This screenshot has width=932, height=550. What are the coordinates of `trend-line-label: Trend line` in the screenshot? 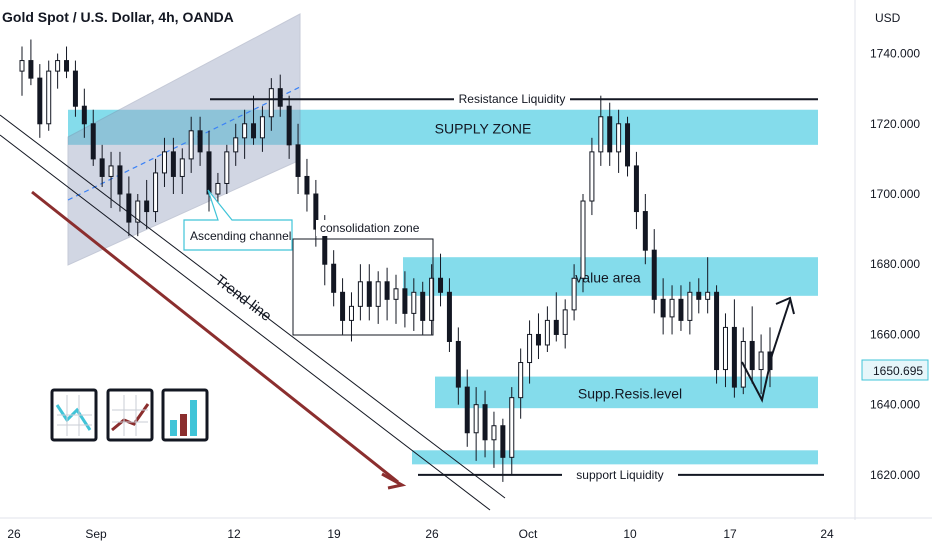 It's located at (243, 298).